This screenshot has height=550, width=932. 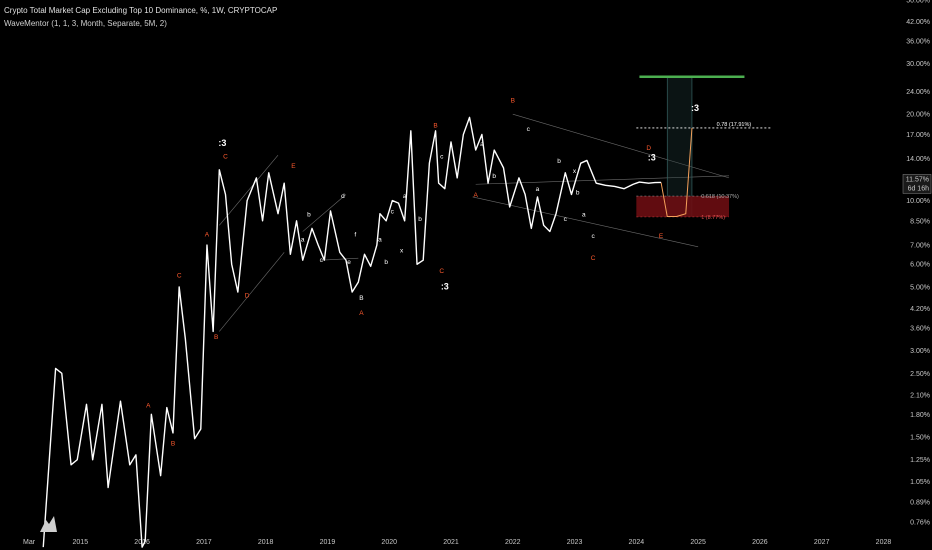 I want to click on y-tick-label: 2.50%, so click(x=920, y=374).